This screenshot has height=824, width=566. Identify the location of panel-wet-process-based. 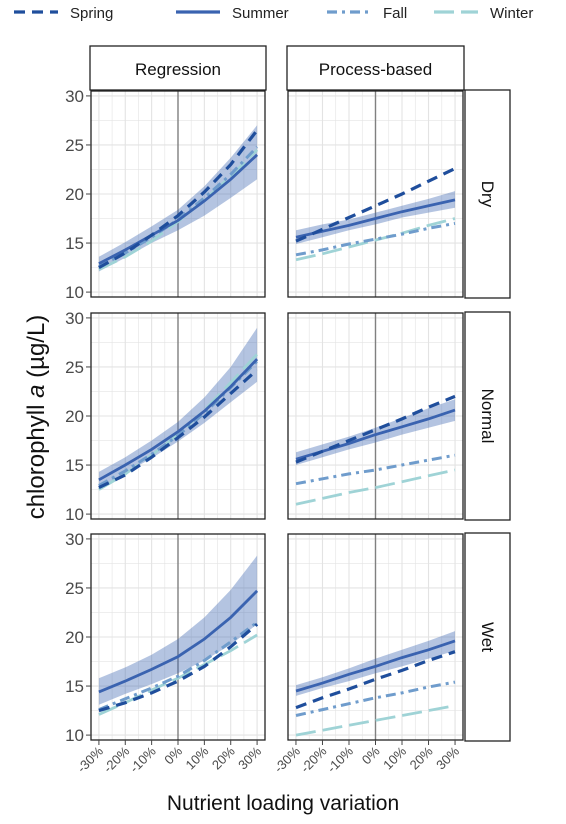
(375, 639).